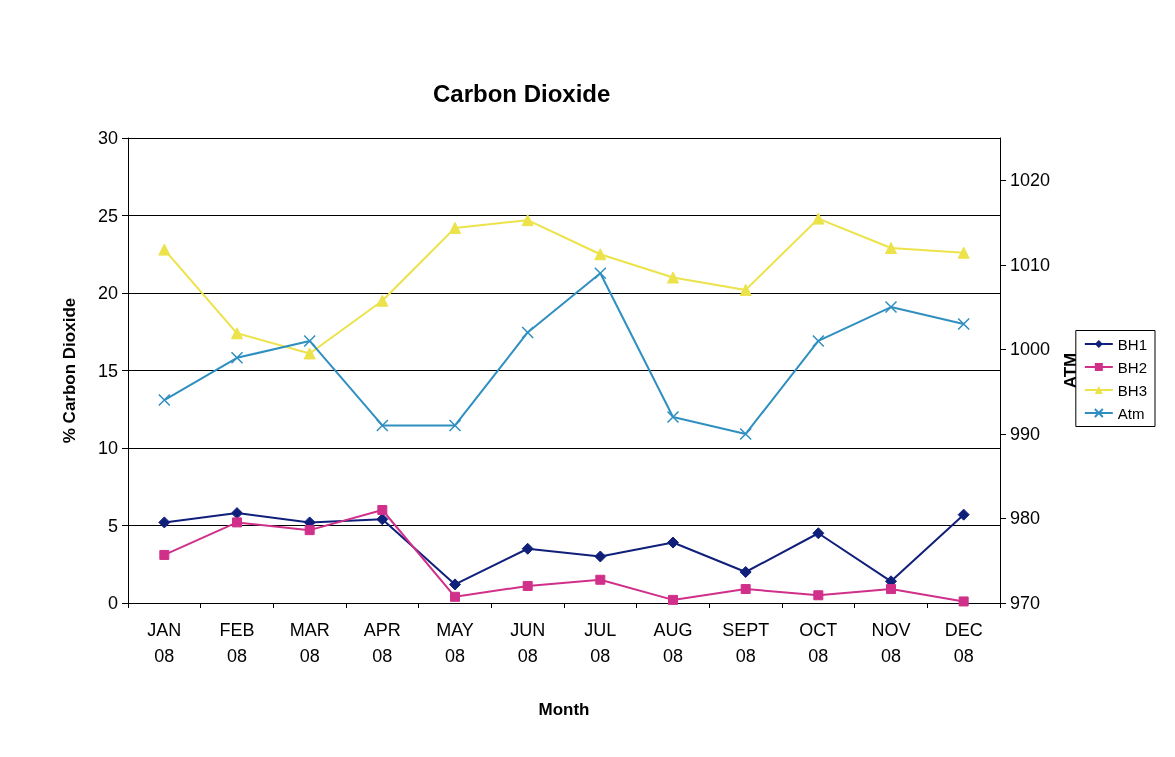 This screenshot has height=757, width=1175. I want to click on legend-label: BH3, so click(1132, 390).